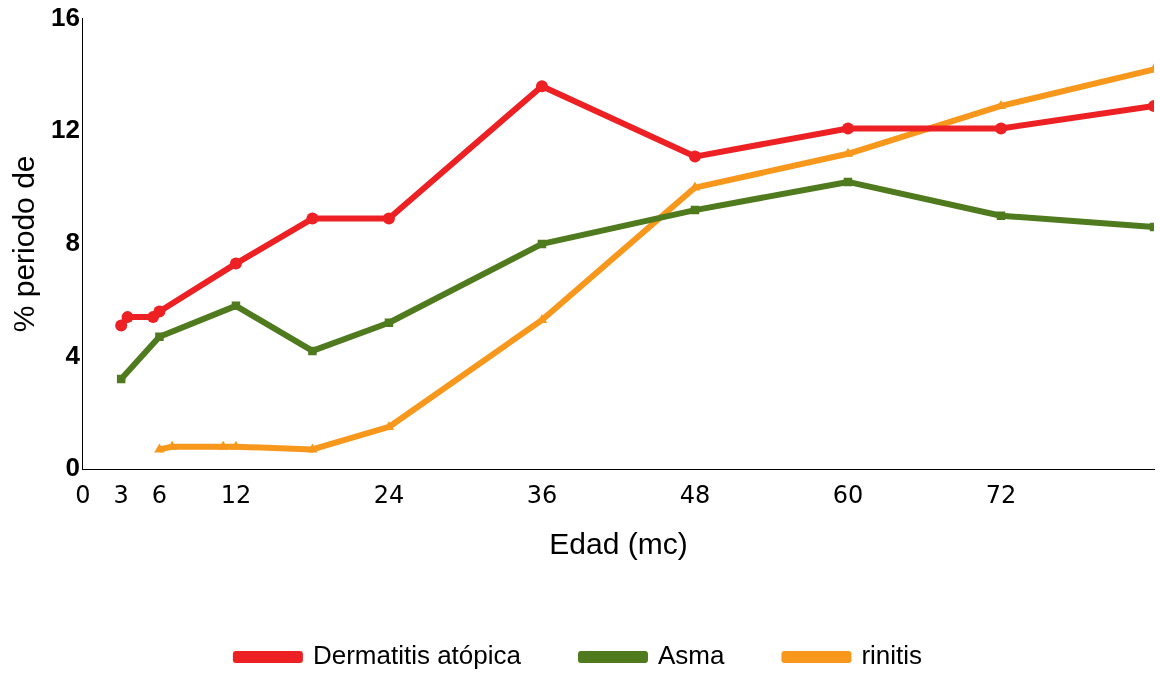  I want to click on y-tick-label: 8, so click(72, 242).